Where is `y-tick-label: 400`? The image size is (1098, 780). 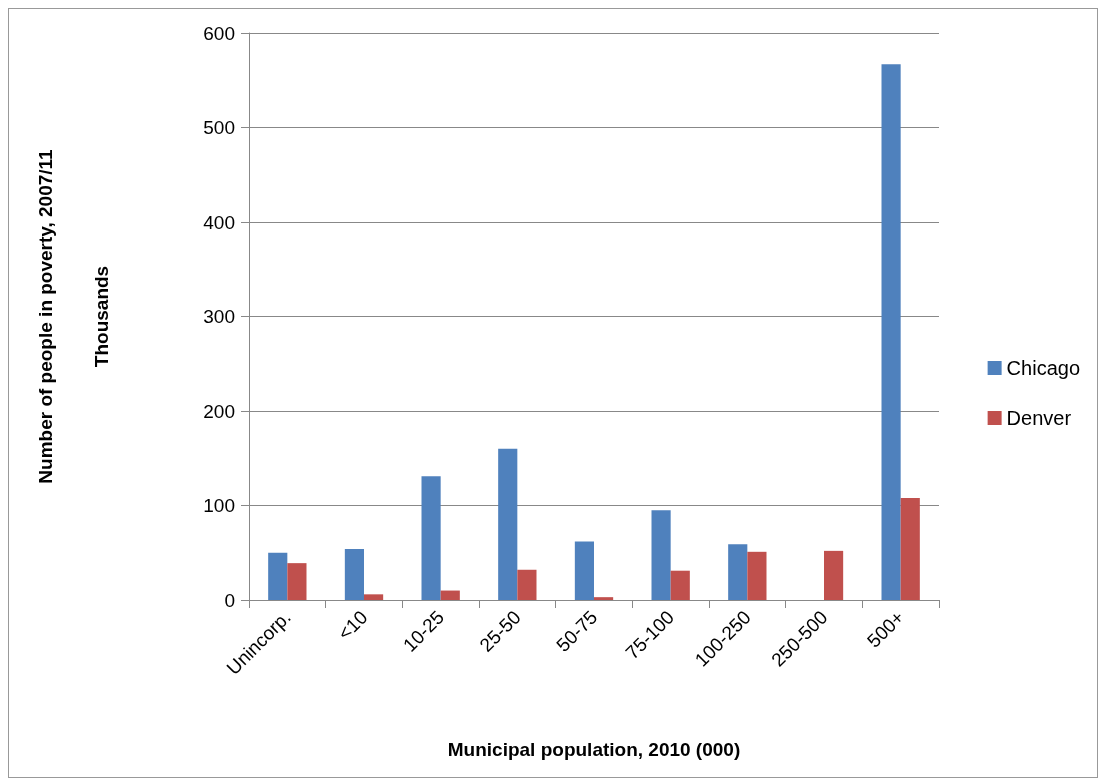
y-tick-label: 400 is located at coordinates (219, 222).